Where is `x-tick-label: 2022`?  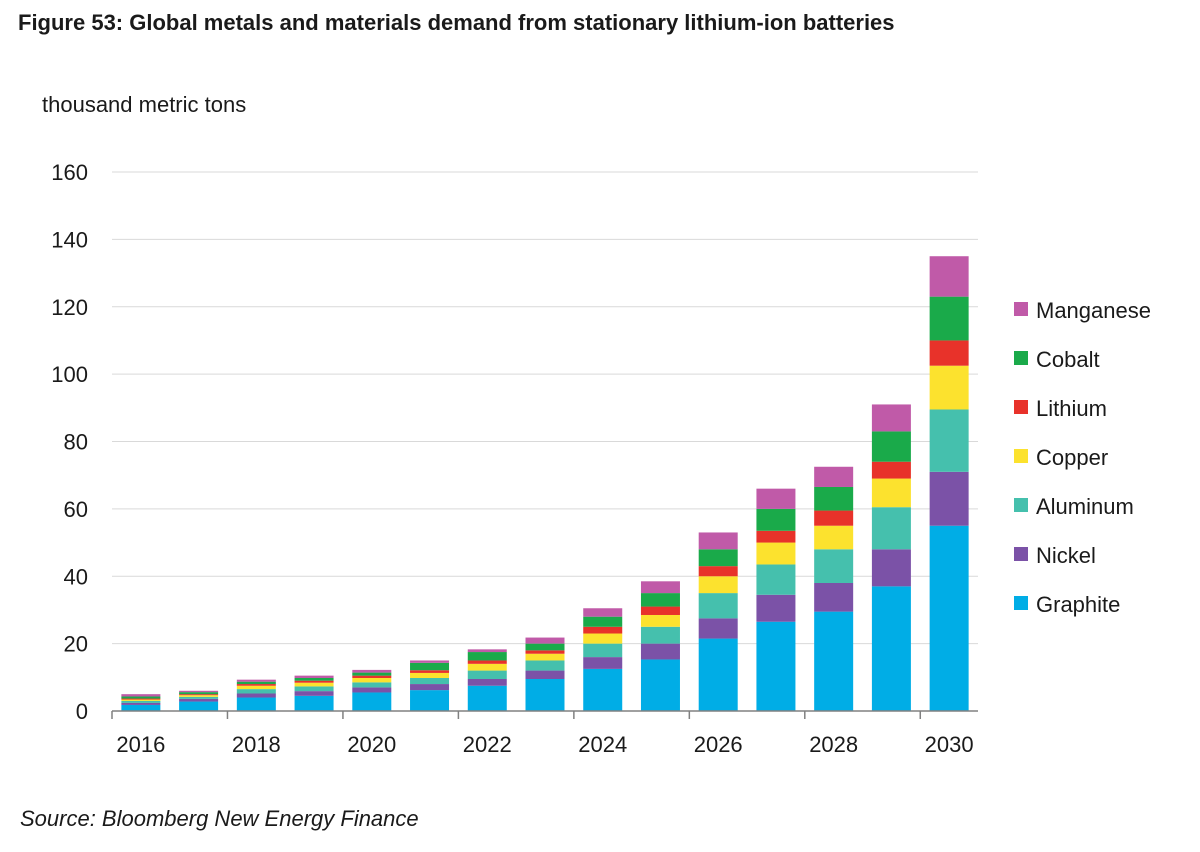 x-tick-label: 2022 is located at coordinates (487, 744).